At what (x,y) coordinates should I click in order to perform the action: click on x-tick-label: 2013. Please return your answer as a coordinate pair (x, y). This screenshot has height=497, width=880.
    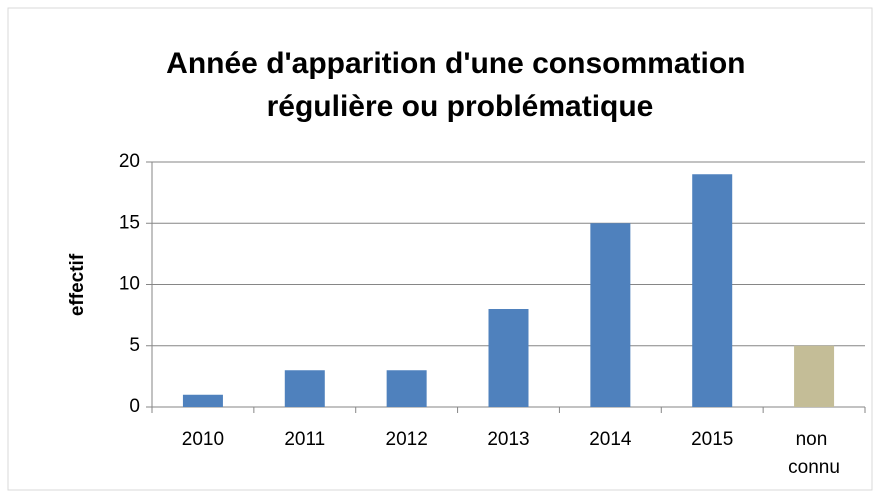
    Looking at the image, I should click on (508, 439).